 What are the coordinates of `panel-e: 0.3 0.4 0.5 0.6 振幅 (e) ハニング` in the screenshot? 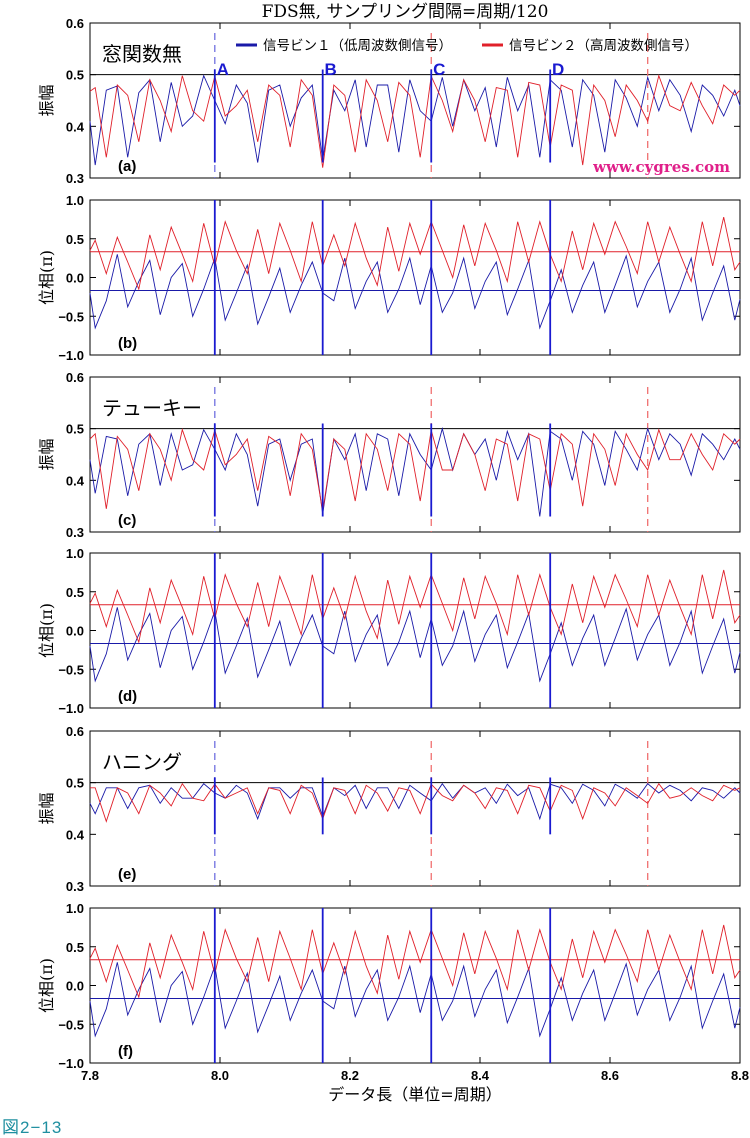 It's located at (389, 809).